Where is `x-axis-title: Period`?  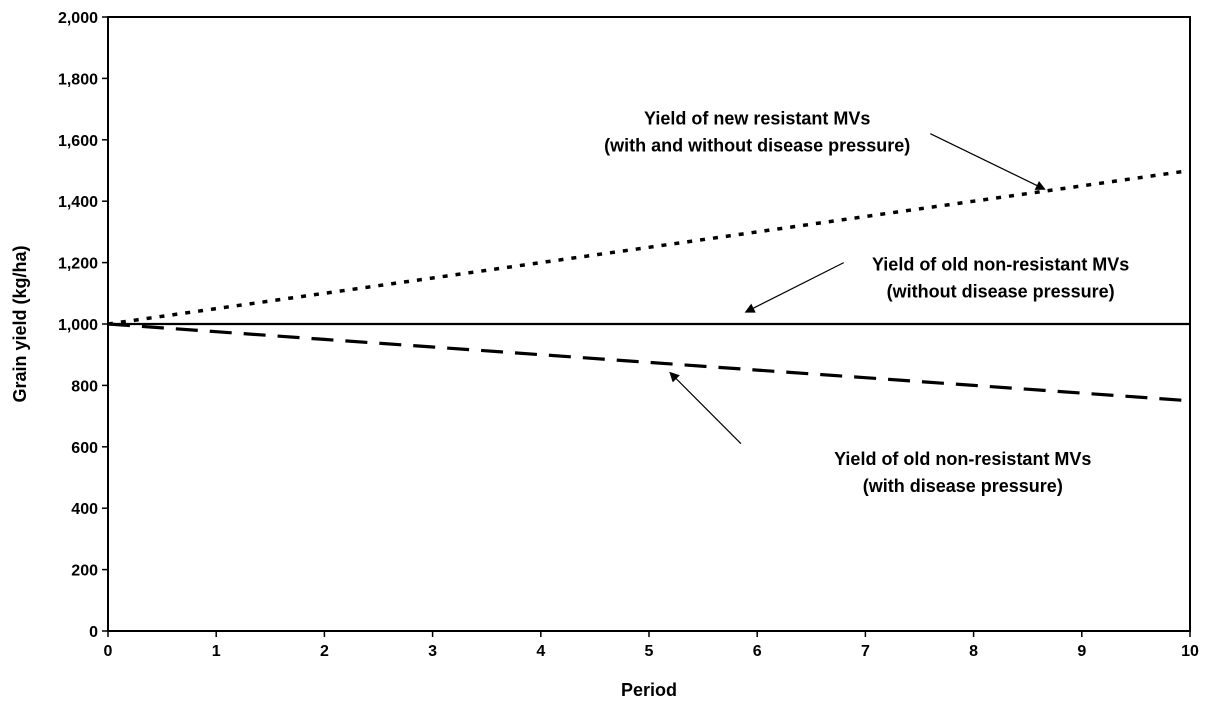 x-axis-title: Period is located at coordinates (649, 690).